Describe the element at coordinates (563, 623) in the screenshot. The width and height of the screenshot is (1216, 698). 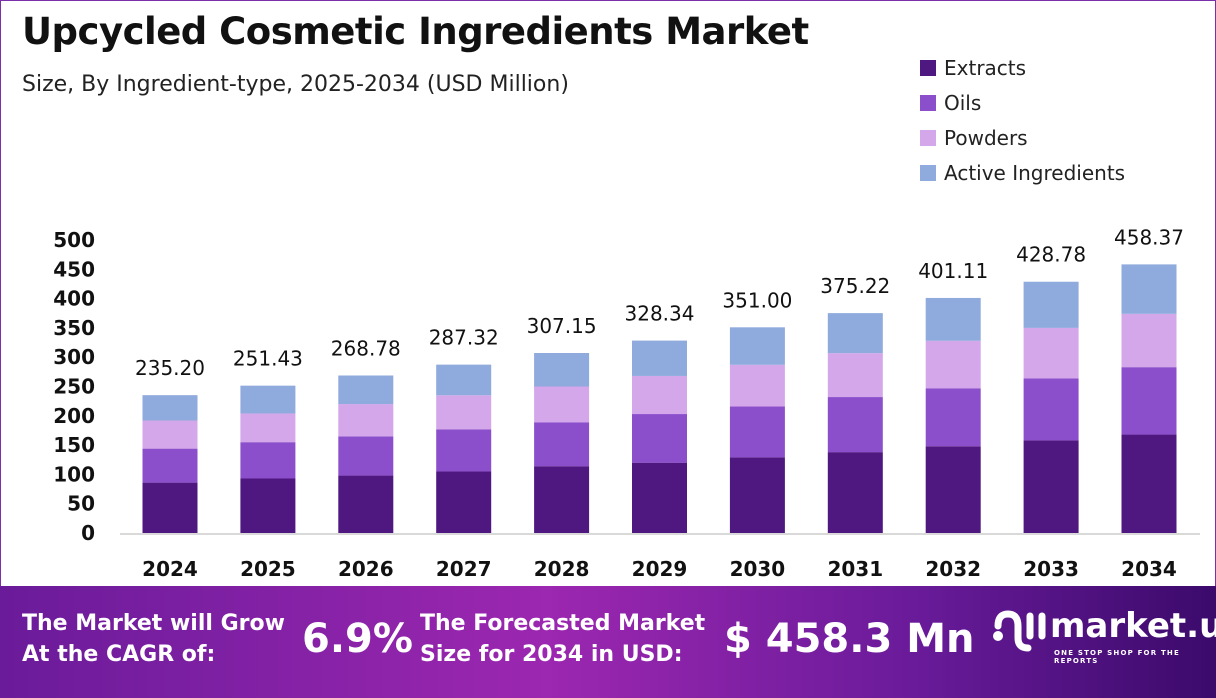
I see `forecast-label-line: The Forecasted Market` at that location.